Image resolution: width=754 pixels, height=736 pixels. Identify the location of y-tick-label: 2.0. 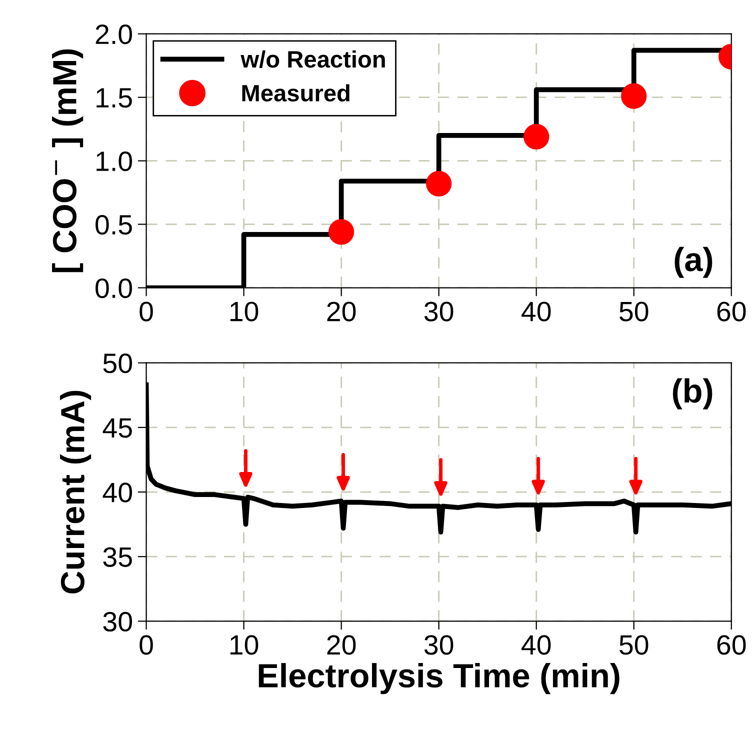
(114, 34).